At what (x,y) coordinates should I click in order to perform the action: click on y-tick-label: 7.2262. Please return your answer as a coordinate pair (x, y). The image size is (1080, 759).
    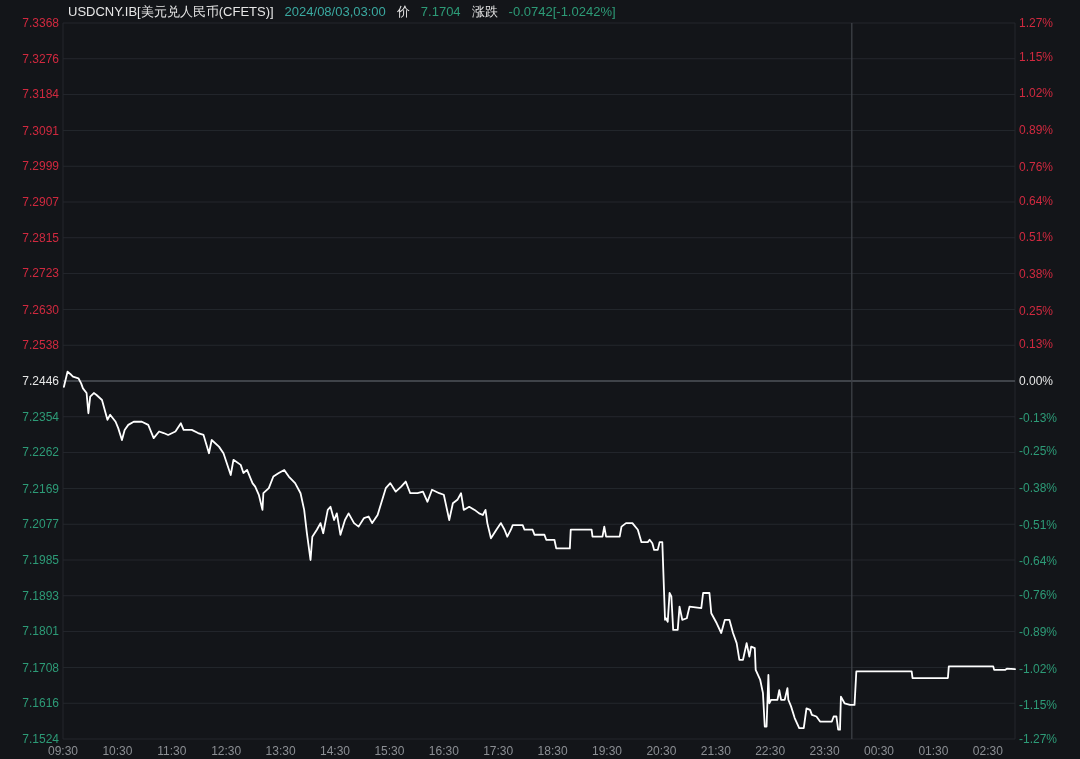
    Looking at the image, I should click on (41, 452).